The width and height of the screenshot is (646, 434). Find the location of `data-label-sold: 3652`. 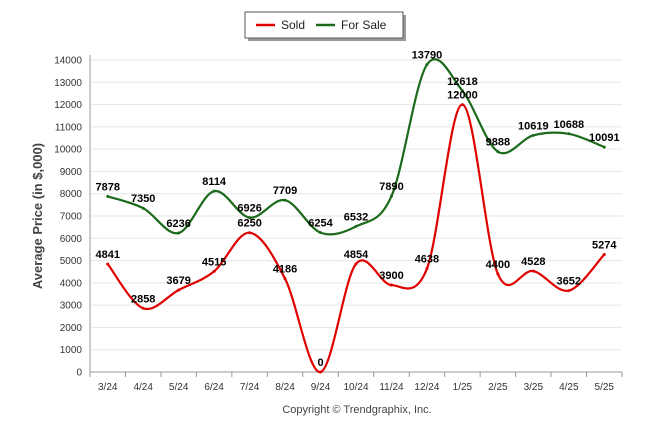

data-label-sold: 3652 is located at coordinates (569, 282).